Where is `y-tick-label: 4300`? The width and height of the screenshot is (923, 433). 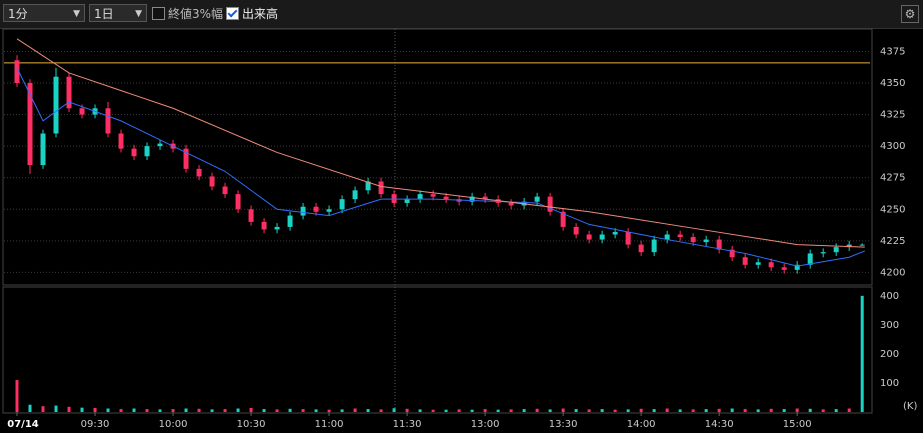 y-tick-label: 4300 is located at coordinates (892, 146).